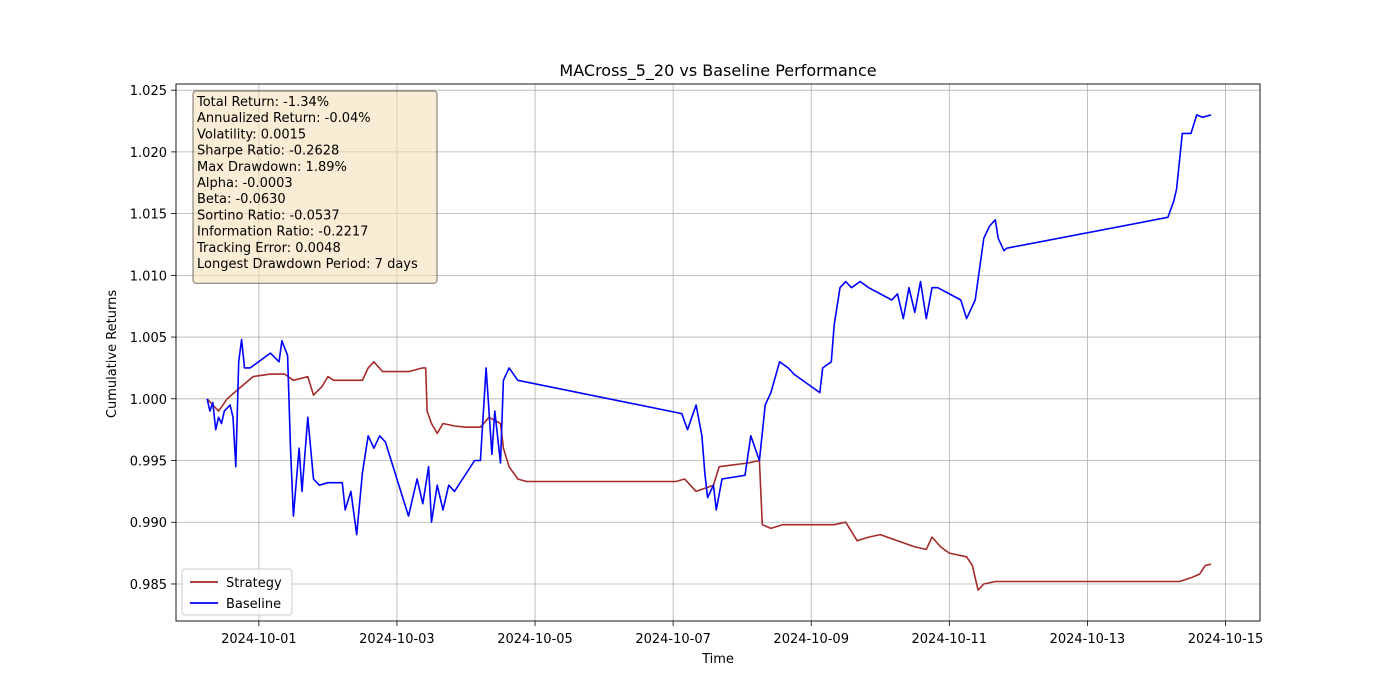 This screenshot has height=700, width=1400. What do you see at coordinates (148, 338) in the screenshot?
I see `y-tick-label: 1.005` at bounding box center [148, 338].